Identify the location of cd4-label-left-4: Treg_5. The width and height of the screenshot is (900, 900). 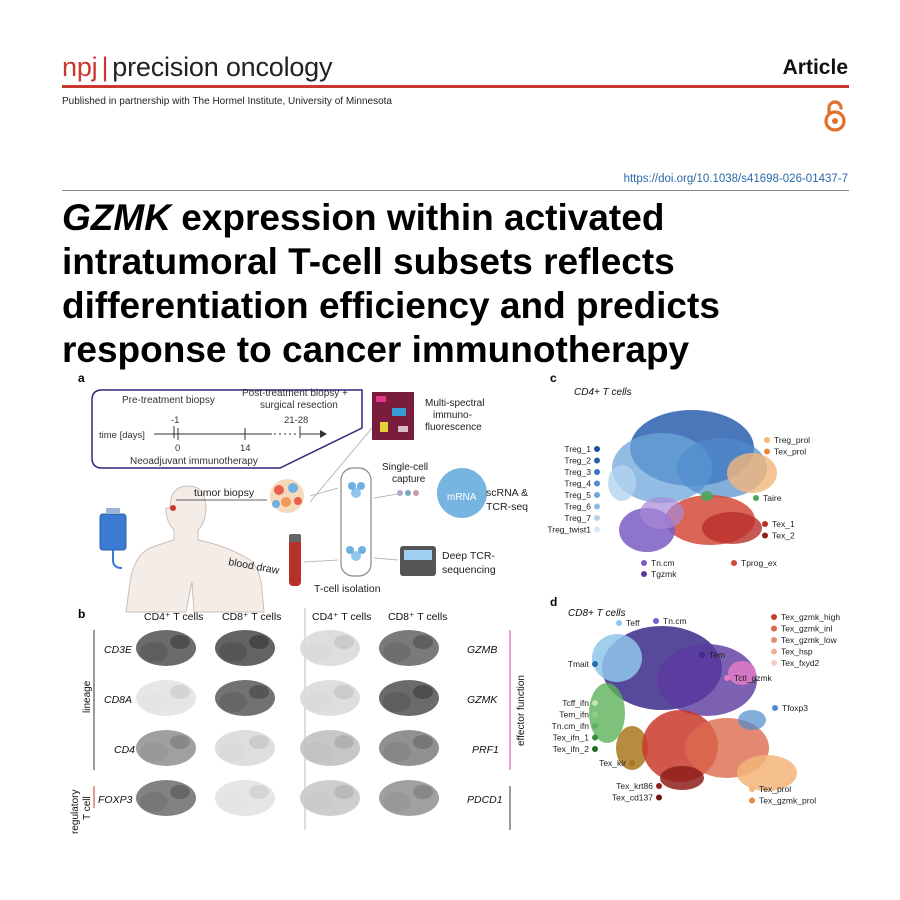
(582, 495).